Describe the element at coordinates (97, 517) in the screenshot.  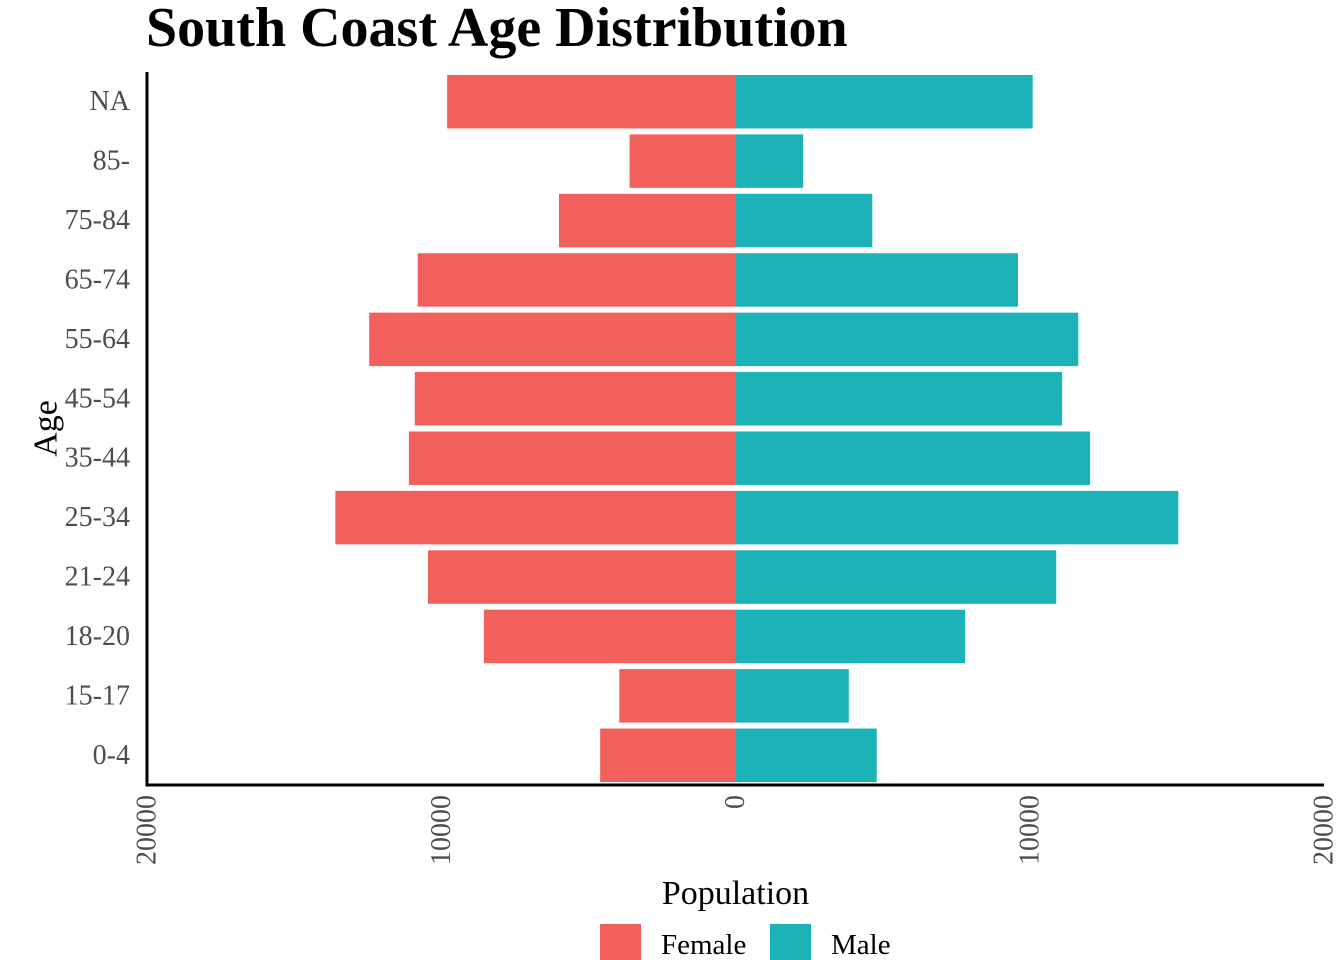
I see `y-tick-label: 25-34` at that location.